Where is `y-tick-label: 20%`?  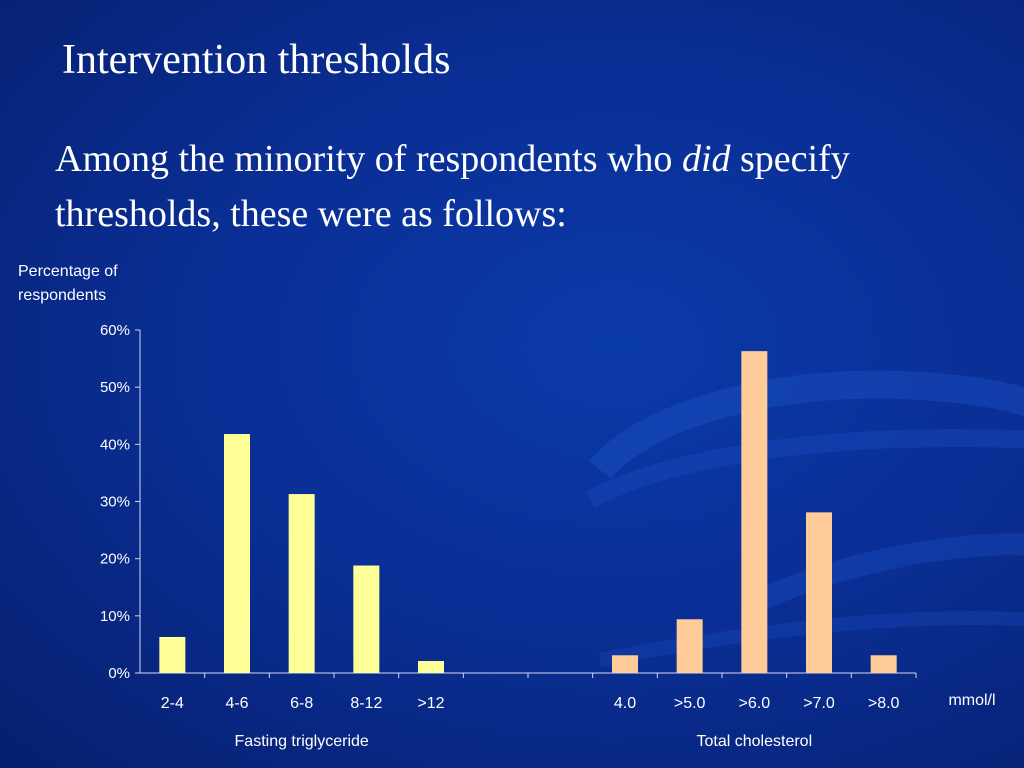 y-tick-label: 20% is located at coordinates (115, 559).